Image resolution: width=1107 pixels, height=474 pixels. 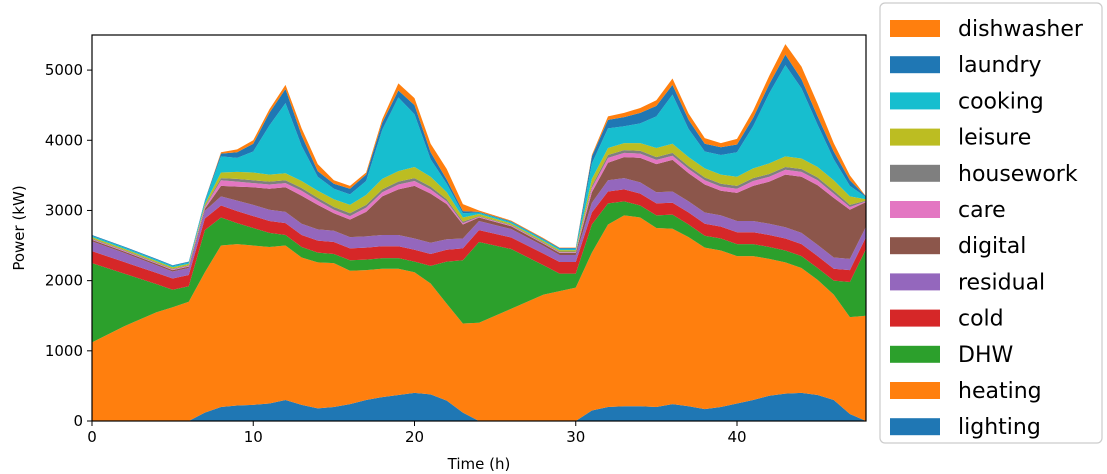 What do you see at coordinates (1001, 282) in the screenshot?
I see `legend-label-residual: residual` at bounding box center [1001, 282].